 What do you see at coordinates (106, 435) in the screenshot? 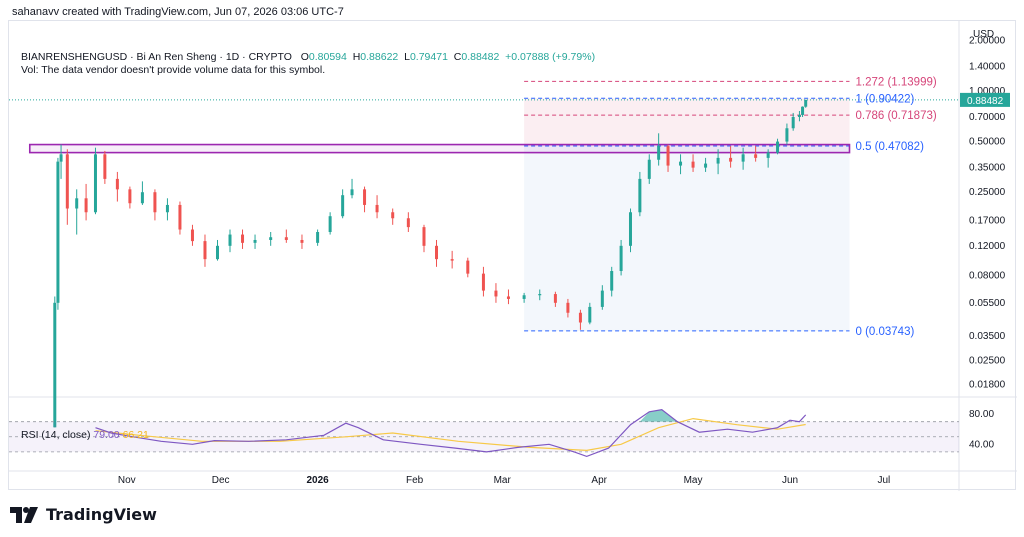
I see `rsi-value: 79.00` at bounding box center [106, 435].